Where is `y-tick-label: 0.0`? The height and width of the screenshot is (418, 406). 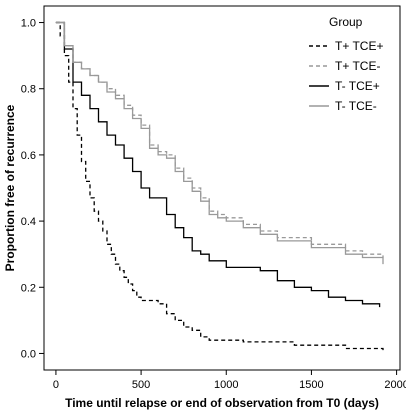 y-tick-label: 0.0 is located at coordinates (28, 354).